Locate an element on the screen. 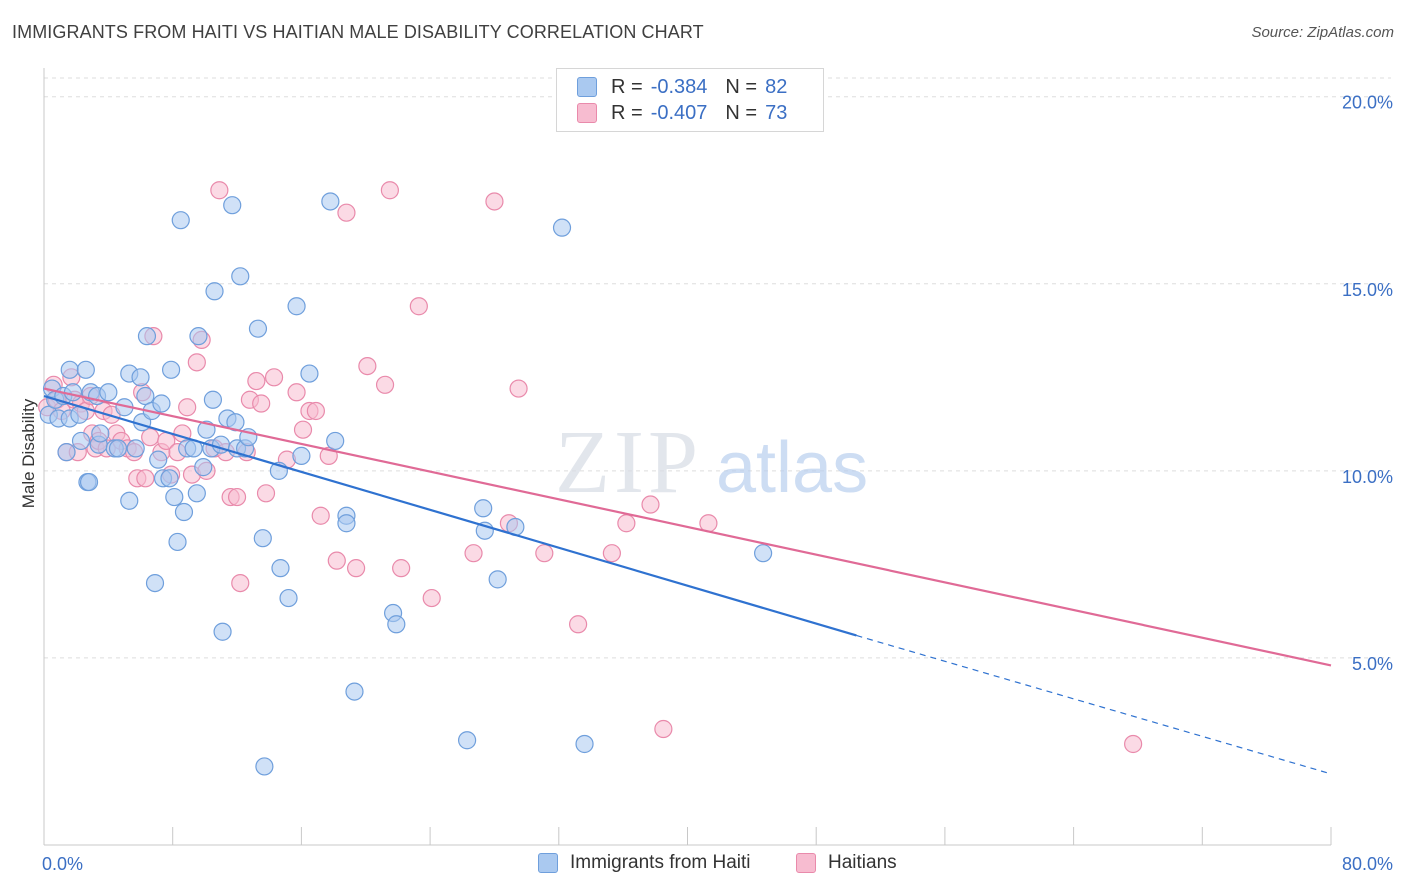  legend-row-immigrants: R = -0.384 N = 82 is located at coordinates (682, 87).